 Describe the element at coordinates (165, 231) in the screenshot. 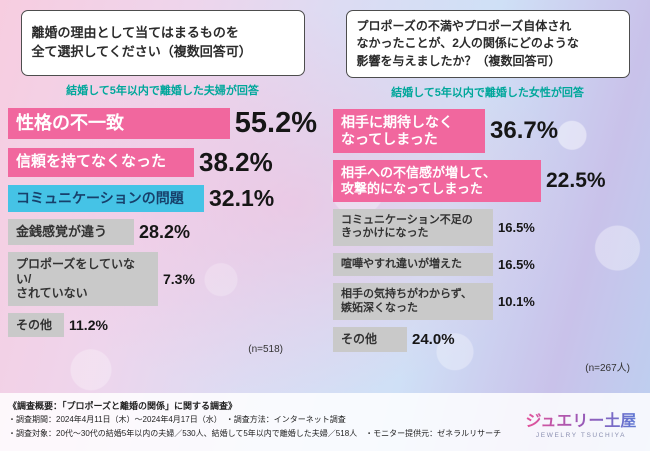

I see `bar-value: 28.2%` at that location.